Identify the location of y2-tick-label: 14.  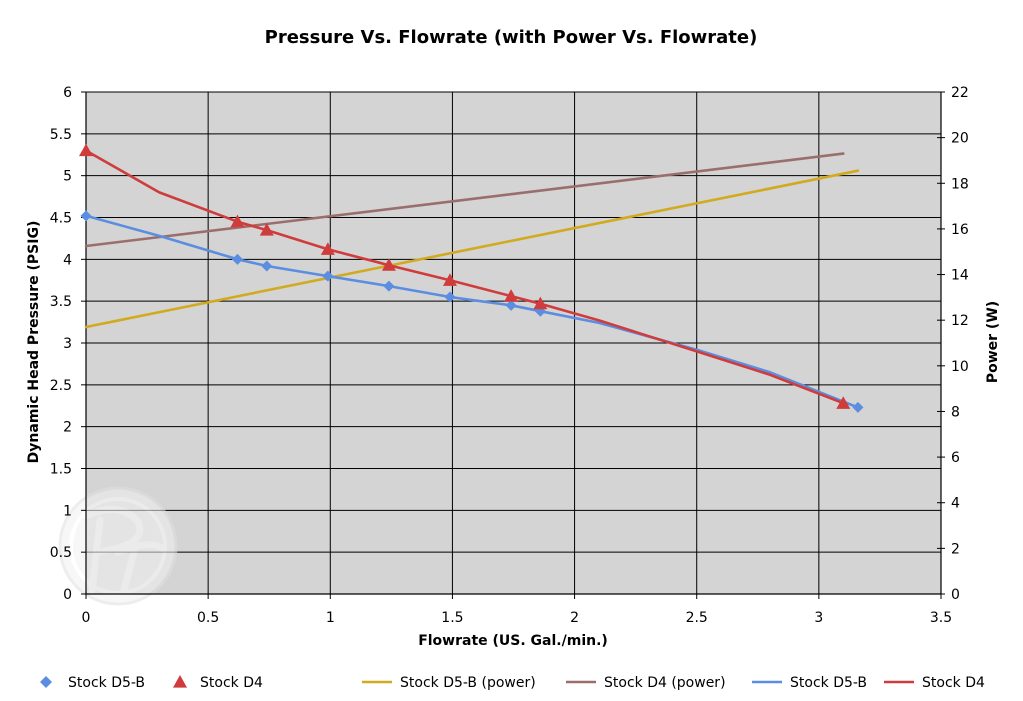
(960, 276).